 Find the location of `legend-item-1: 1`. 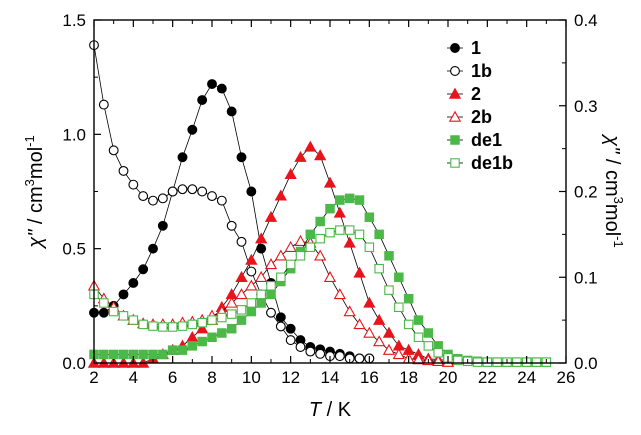

legend-item-1: 1 is located at coordinates (464, 48).